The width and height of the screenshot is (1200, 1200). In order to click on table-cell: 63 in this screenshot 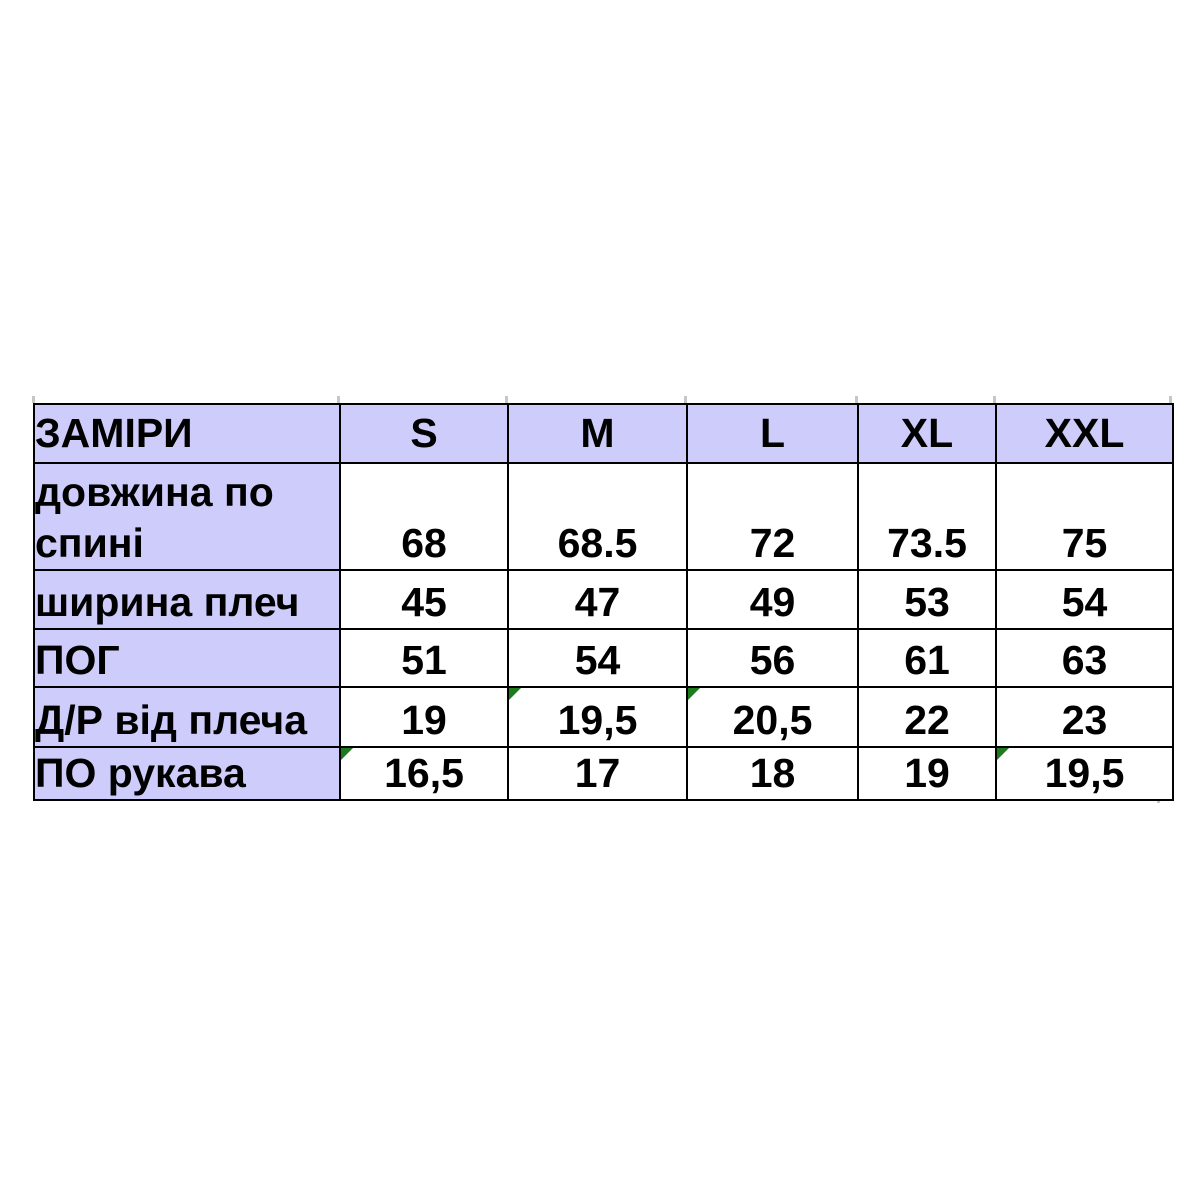, I will do `click(1084, 658)`.